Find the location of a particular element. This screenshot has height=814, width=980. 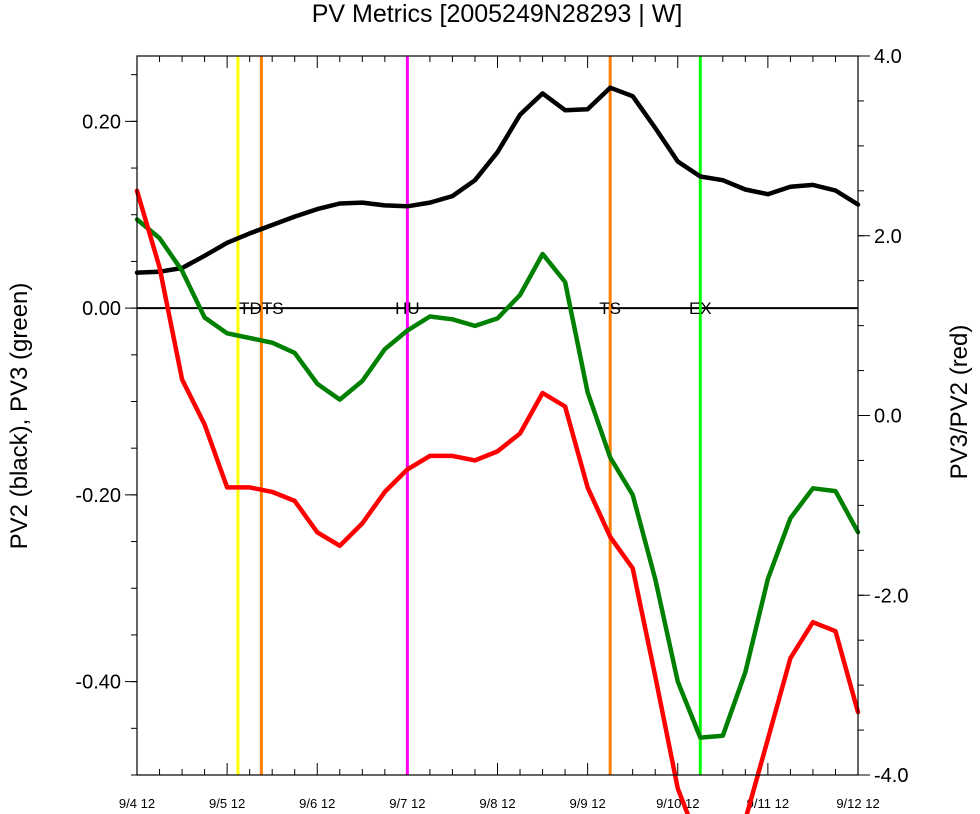

y-left-tick-label: -0.20 is located at coordinates (98, 496).